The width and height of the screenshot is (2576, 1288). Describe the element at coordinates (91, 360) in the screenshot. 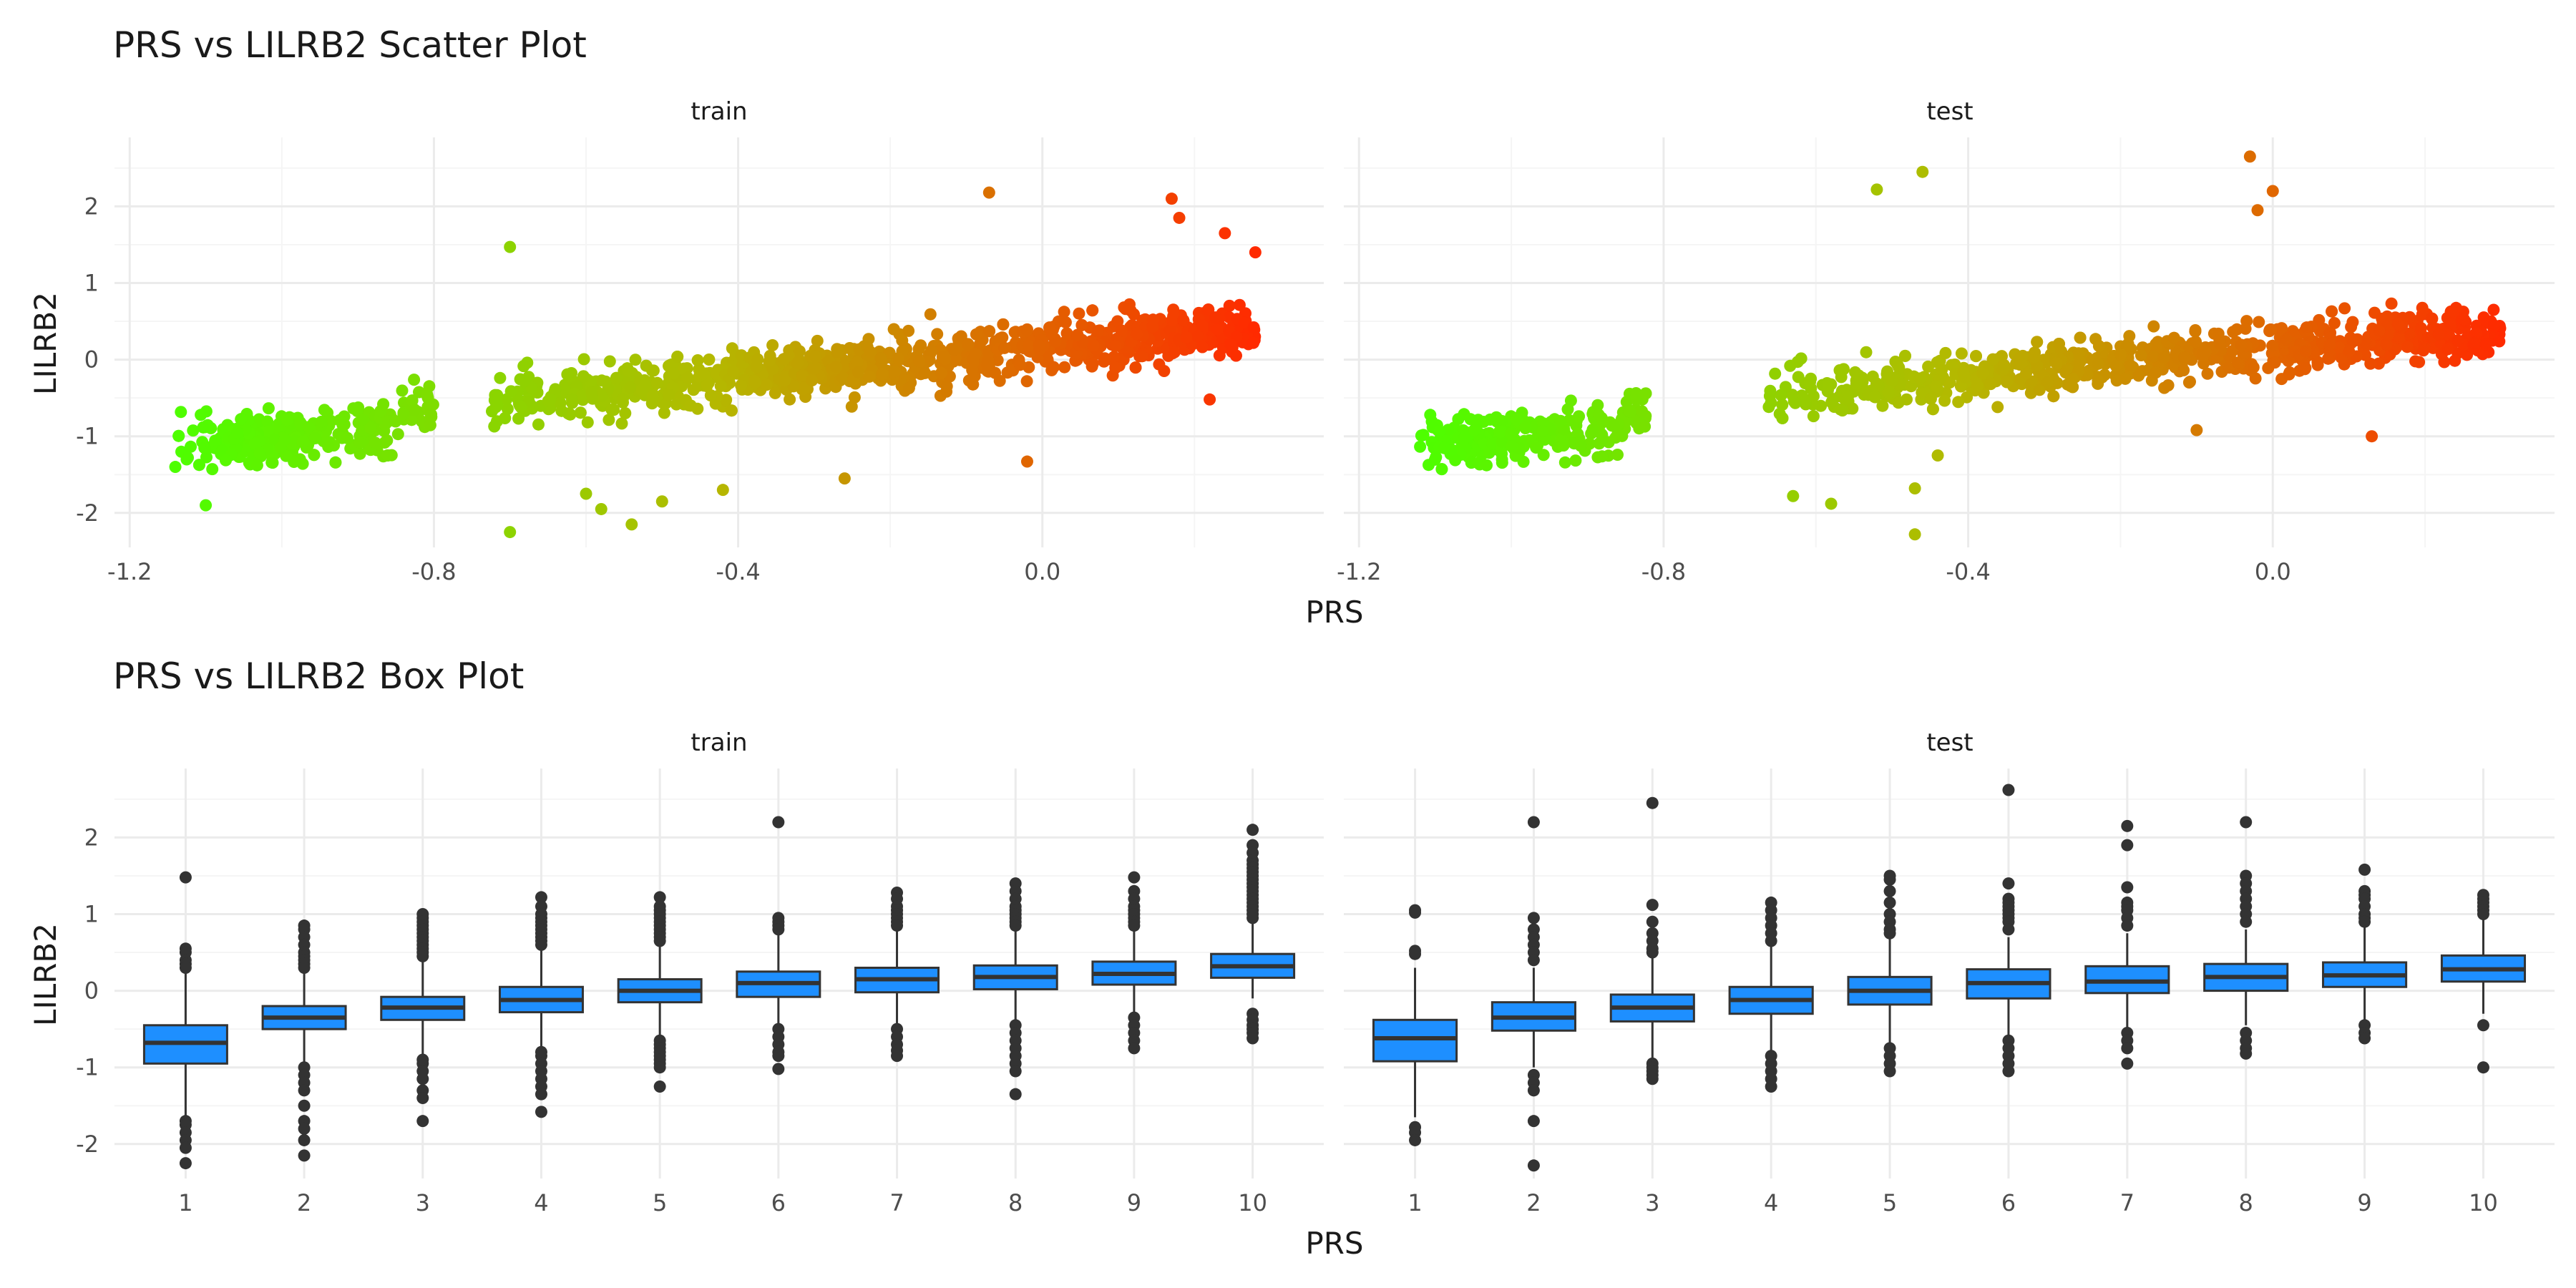

I see `scatter-y-tick-label: 0` at that location.